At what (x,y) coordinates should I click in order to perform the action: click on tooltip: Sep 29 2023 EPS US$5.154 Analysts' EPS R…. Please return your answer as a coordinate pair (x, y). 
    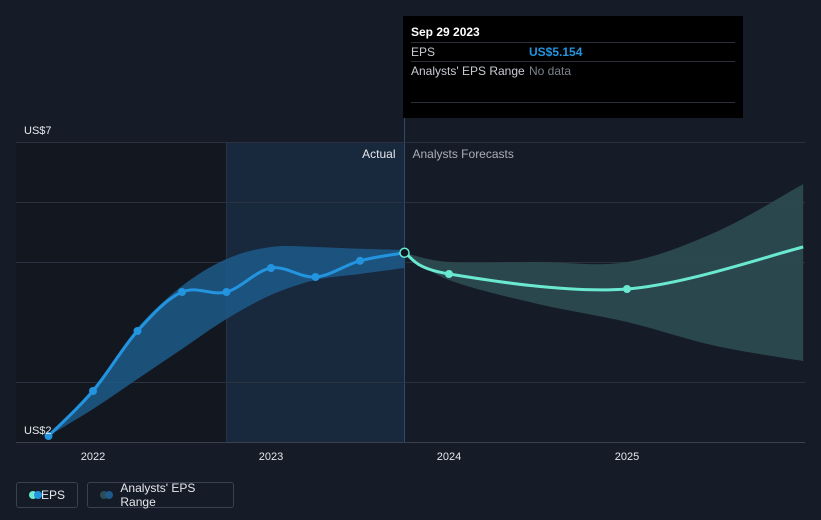
    Looking at the image, I should click on (573, 67).